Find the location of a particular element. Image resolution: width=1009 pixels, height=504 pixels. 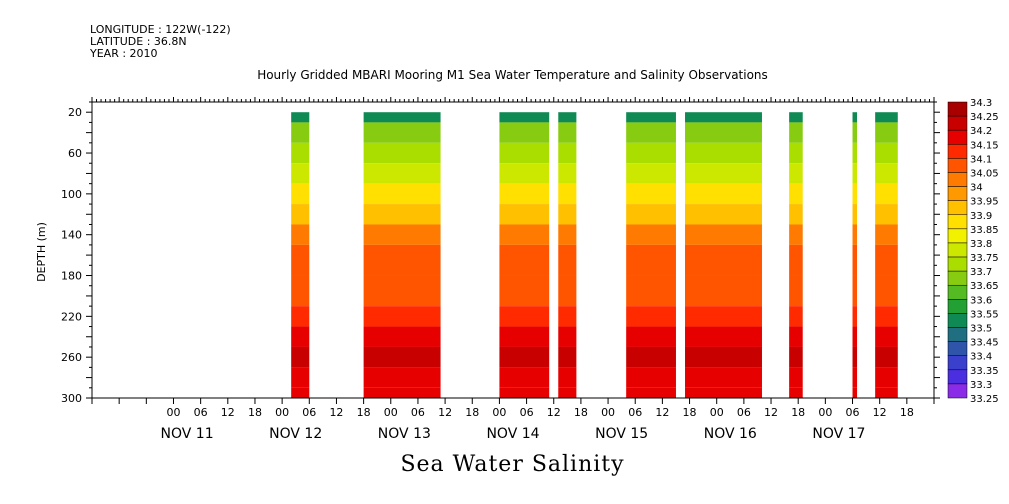

colorbar-label: 33.9 is located at coordinates (981, 216).